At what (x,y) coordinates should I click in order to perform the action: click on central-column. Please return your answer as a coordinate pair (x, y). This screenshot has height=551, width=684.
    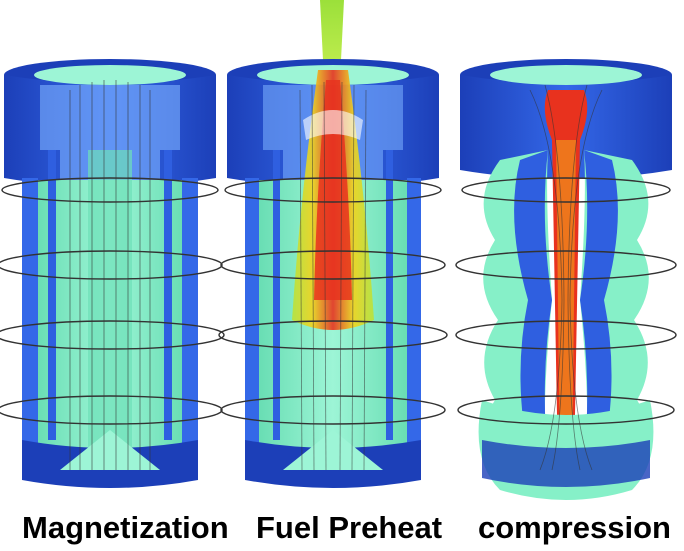
    Looking at the image, I should click on (110, 305).